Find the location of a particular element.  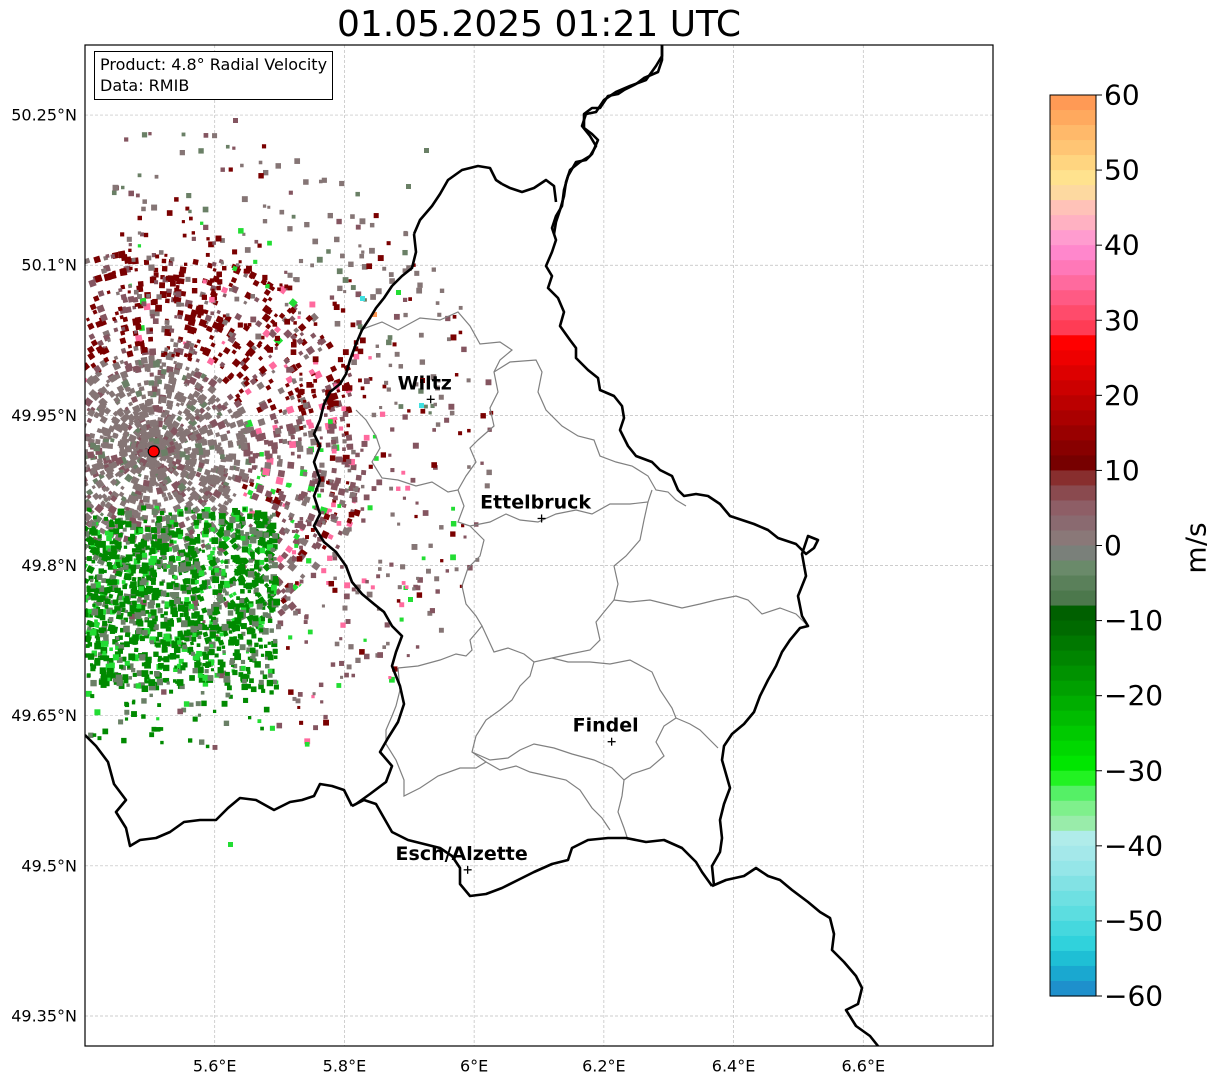

city-label: Findel is located at coordinates (606, 726).